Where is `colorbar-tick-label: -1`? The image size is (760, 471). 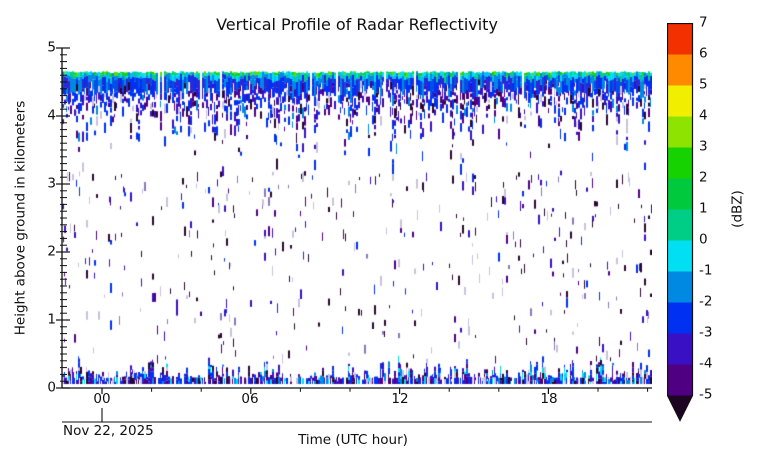
colorbar-tick-label: -1 is located at coordinates (706, 270).